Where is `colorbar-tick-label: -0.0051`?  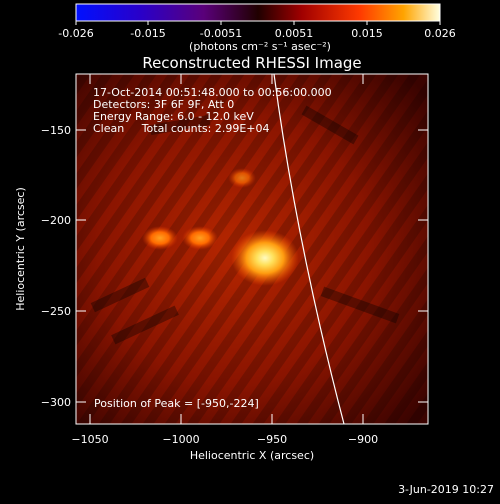
colorbar-tick-label: -0.0051 is located at coordinates (221, 33).